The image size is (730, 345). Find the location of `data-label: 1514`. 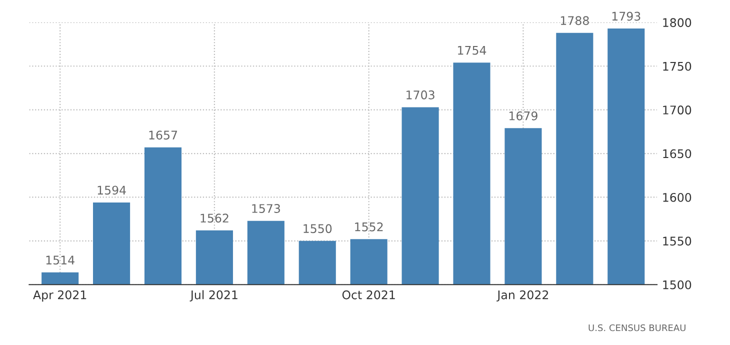

data-label: 1514 is located at coordinates (60, 260).